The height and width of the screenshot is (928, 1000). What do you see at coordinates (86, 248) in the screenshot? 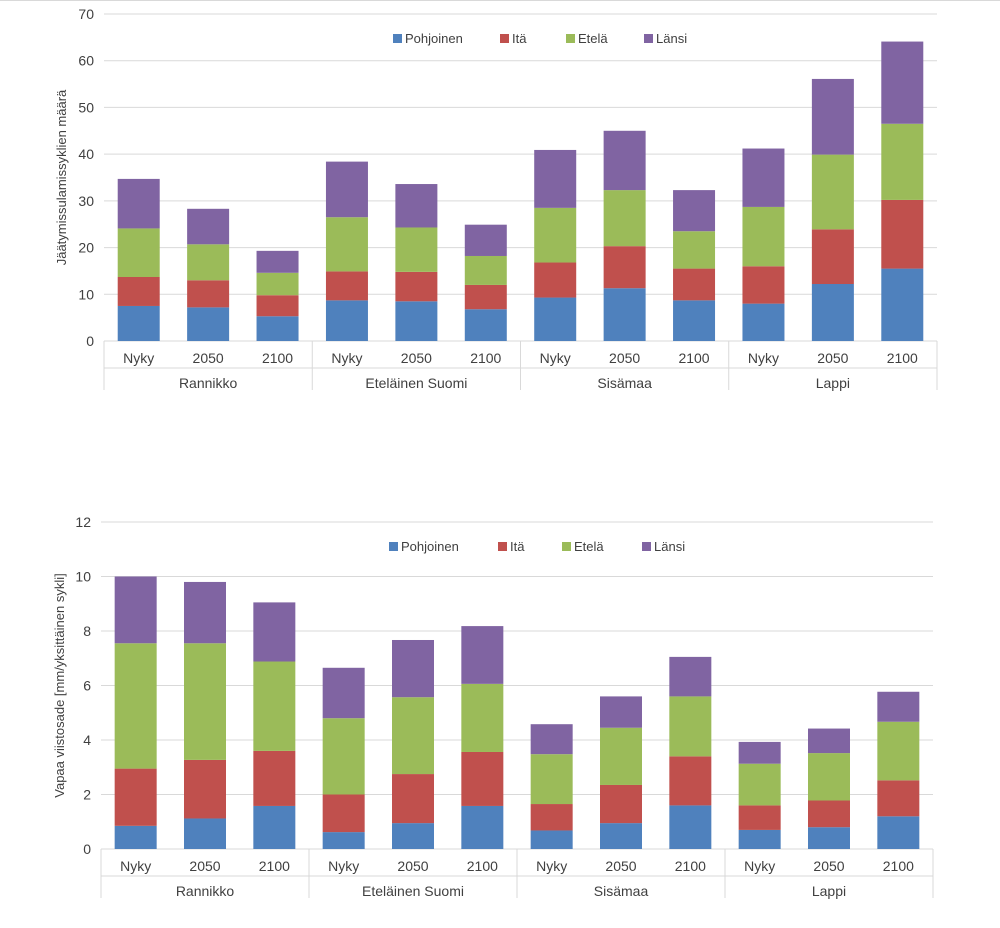
I see `y-tick-label: 20` at bounding box center [86, 248].